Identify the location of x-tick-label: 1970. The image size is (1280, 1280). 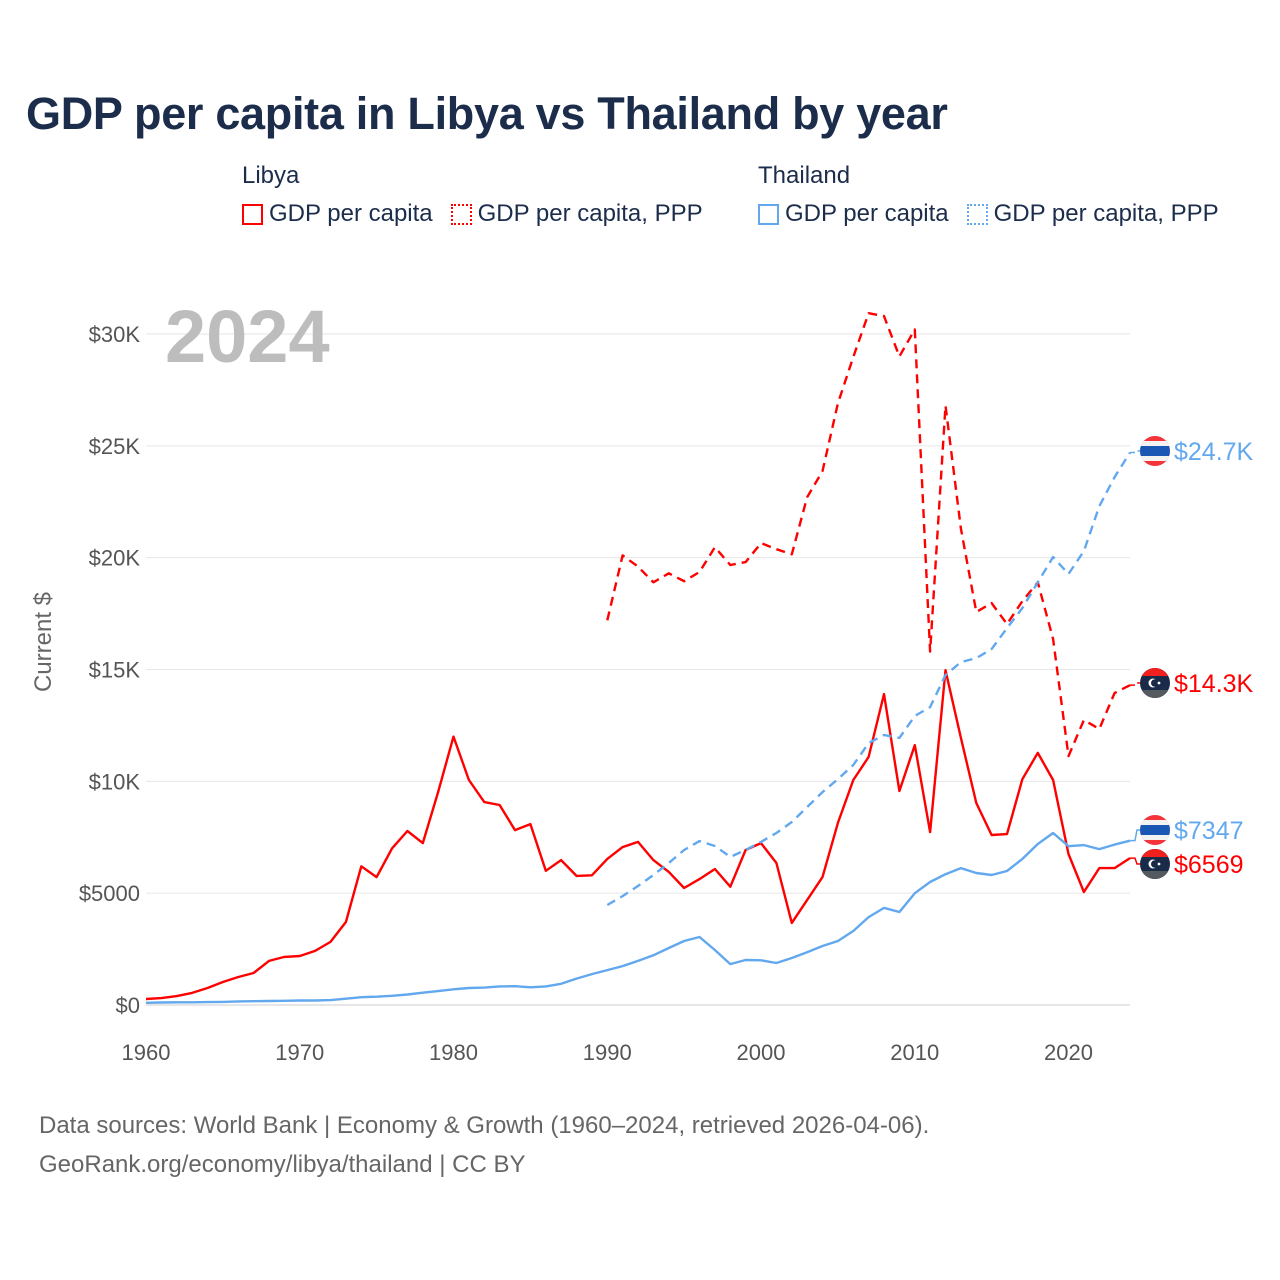
(299, 1052).